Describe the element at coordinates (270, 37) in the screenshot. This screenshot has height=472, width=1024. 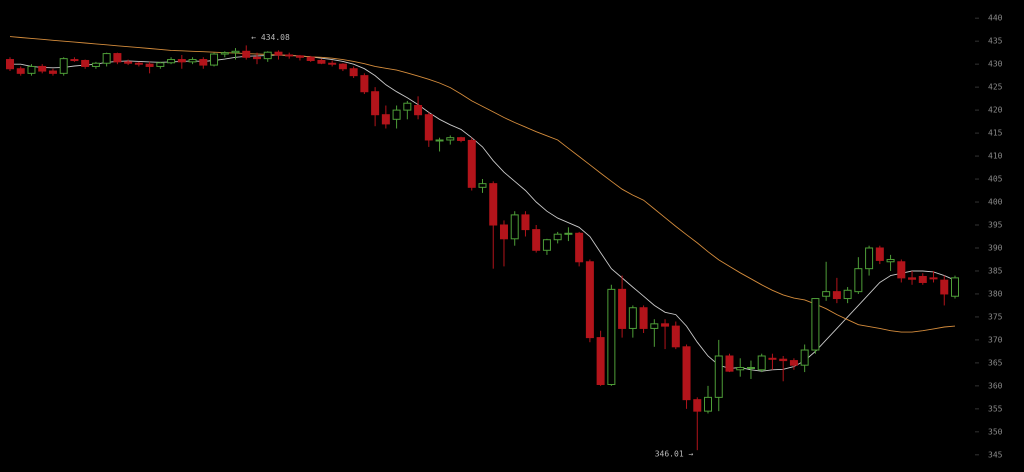
I see `price-annotation: ← 434.08` at that location.